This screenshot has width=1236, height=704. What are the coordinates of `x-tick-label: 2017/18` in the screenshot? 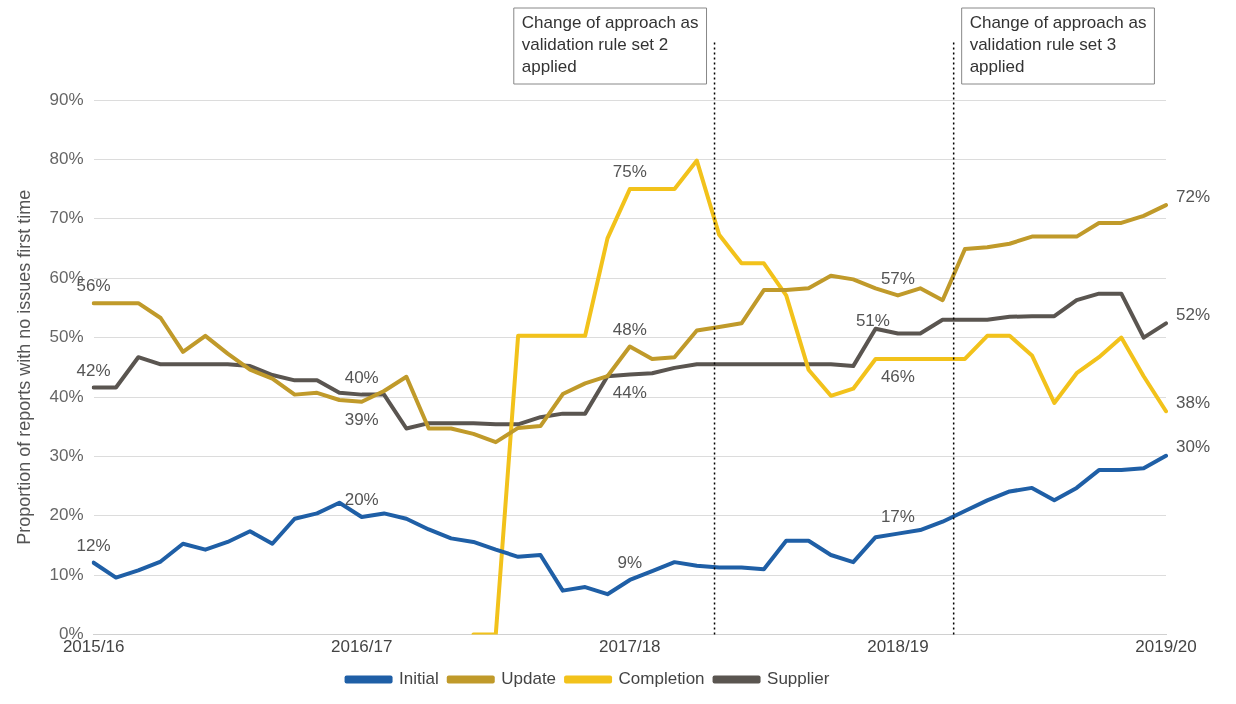 It's located at (630, 647).